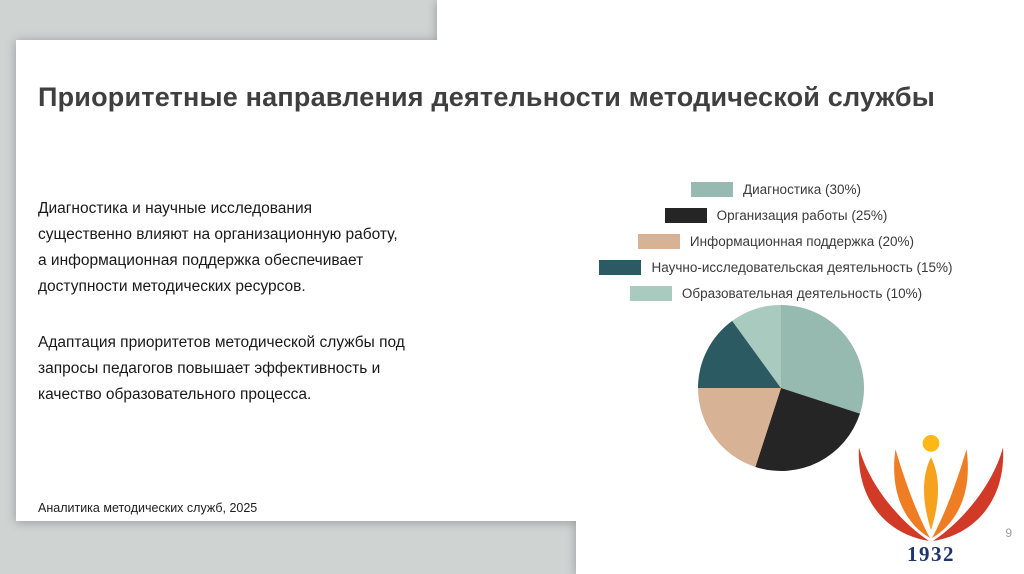 Image resolution: width=1024 pixels, height=574 pixels. What do you see at coordinates (1008, 533) in the screenshot?
I see `page-number: 9` at bounding box center [1008, 533].